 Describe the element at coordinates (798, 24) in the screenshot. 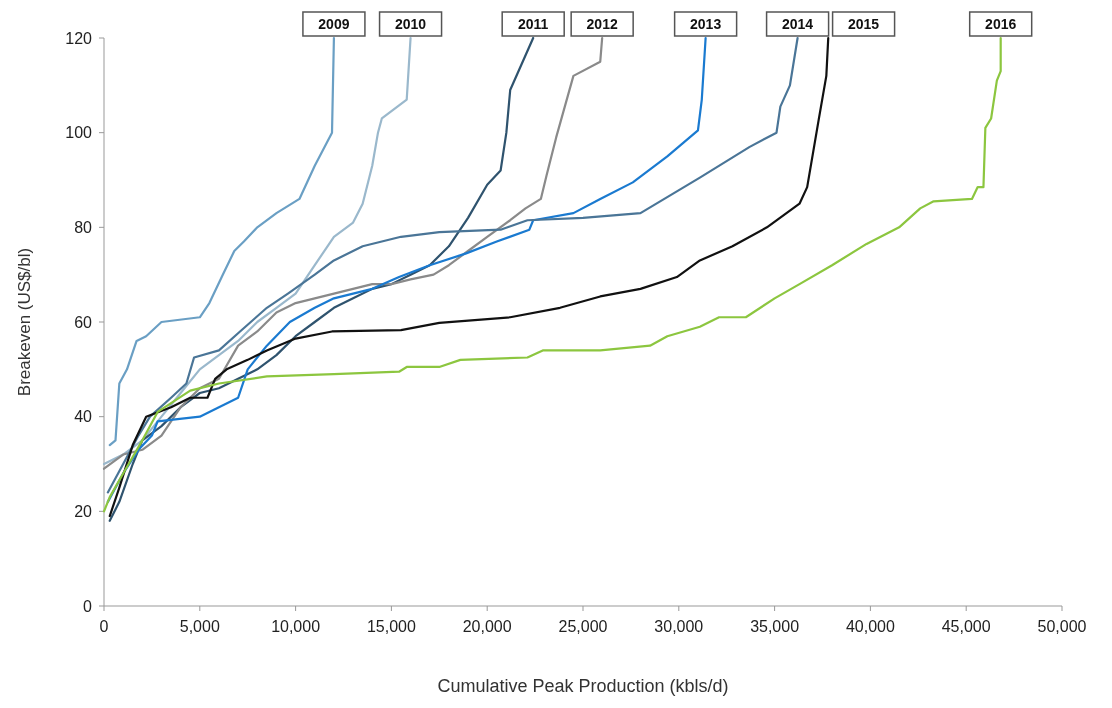

I see `series-label: 2014` at that location.